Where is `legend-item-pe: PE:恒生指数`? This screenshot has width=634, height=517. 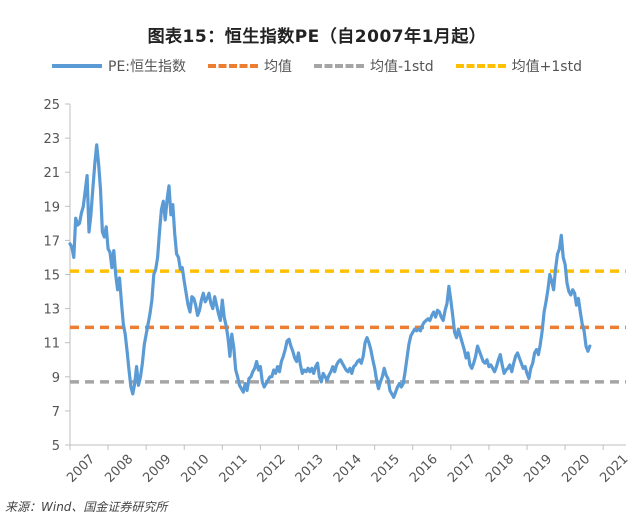 legend-item-pe: PE:恒生指数 is located at coordinates (119, 66).